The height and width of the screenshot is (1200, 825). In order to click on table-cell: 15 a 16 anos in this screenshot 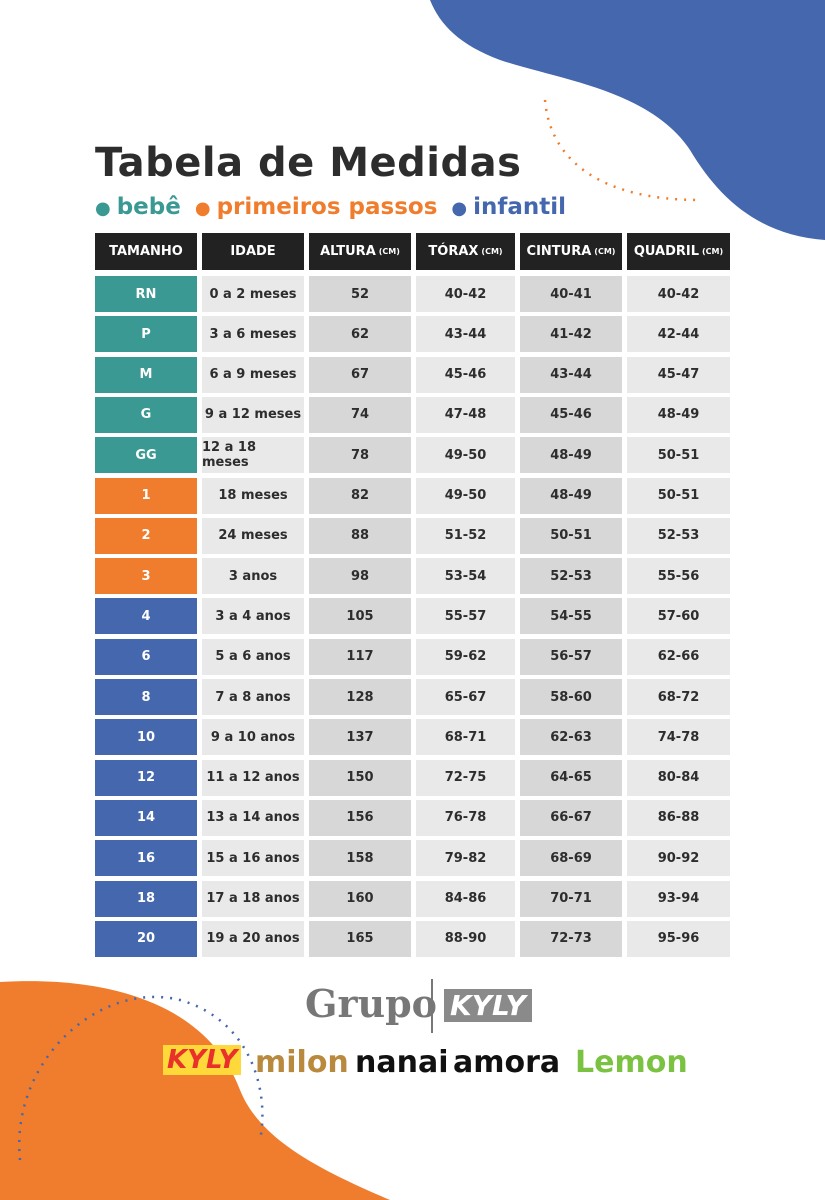, I will do `click(253, 858)`.